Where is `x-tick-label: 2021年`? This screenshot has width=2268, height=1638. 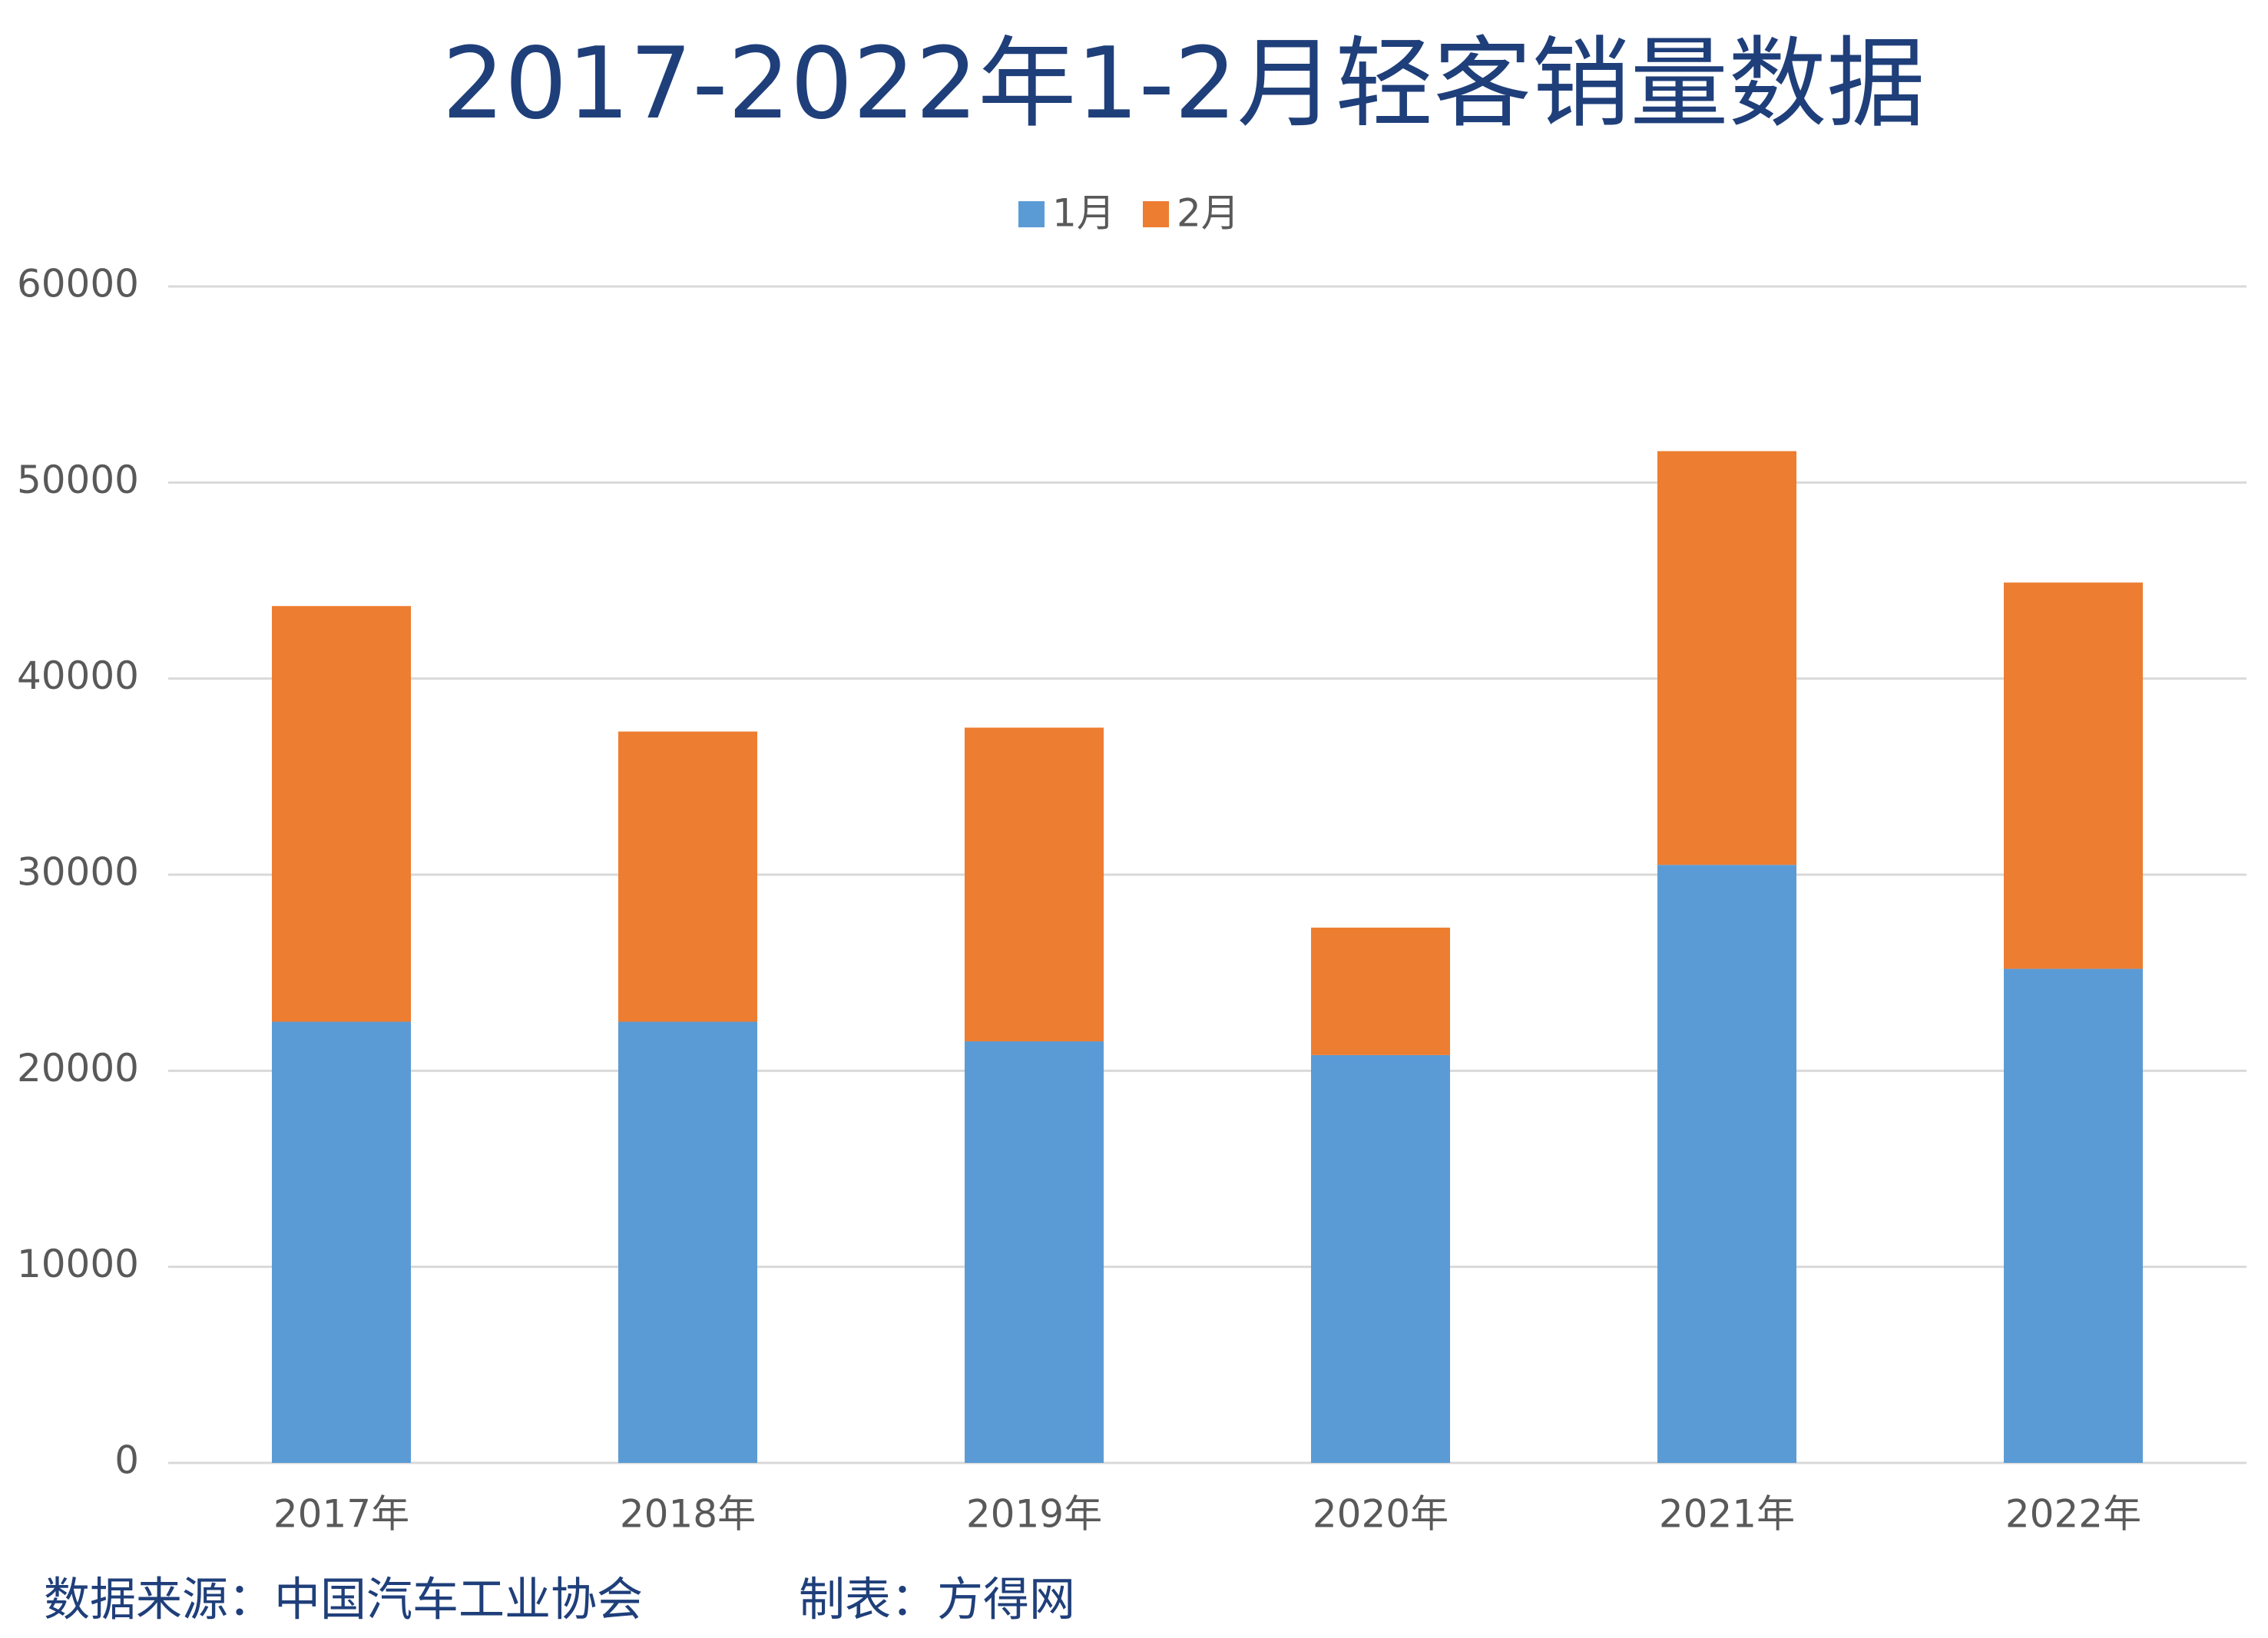
x-tick-label: 2021年 is located at coordinates (1727, 1514).